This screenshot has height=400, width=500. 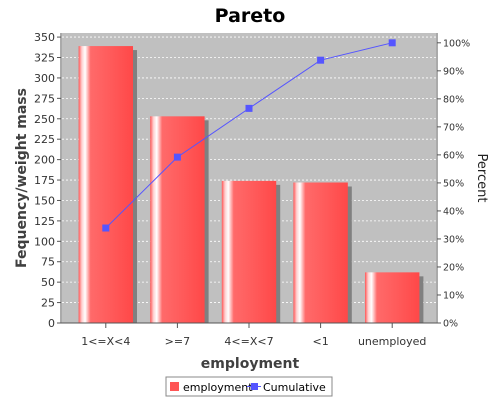 I want to click on x-axis-title: employment, so click(x=250, y=364).